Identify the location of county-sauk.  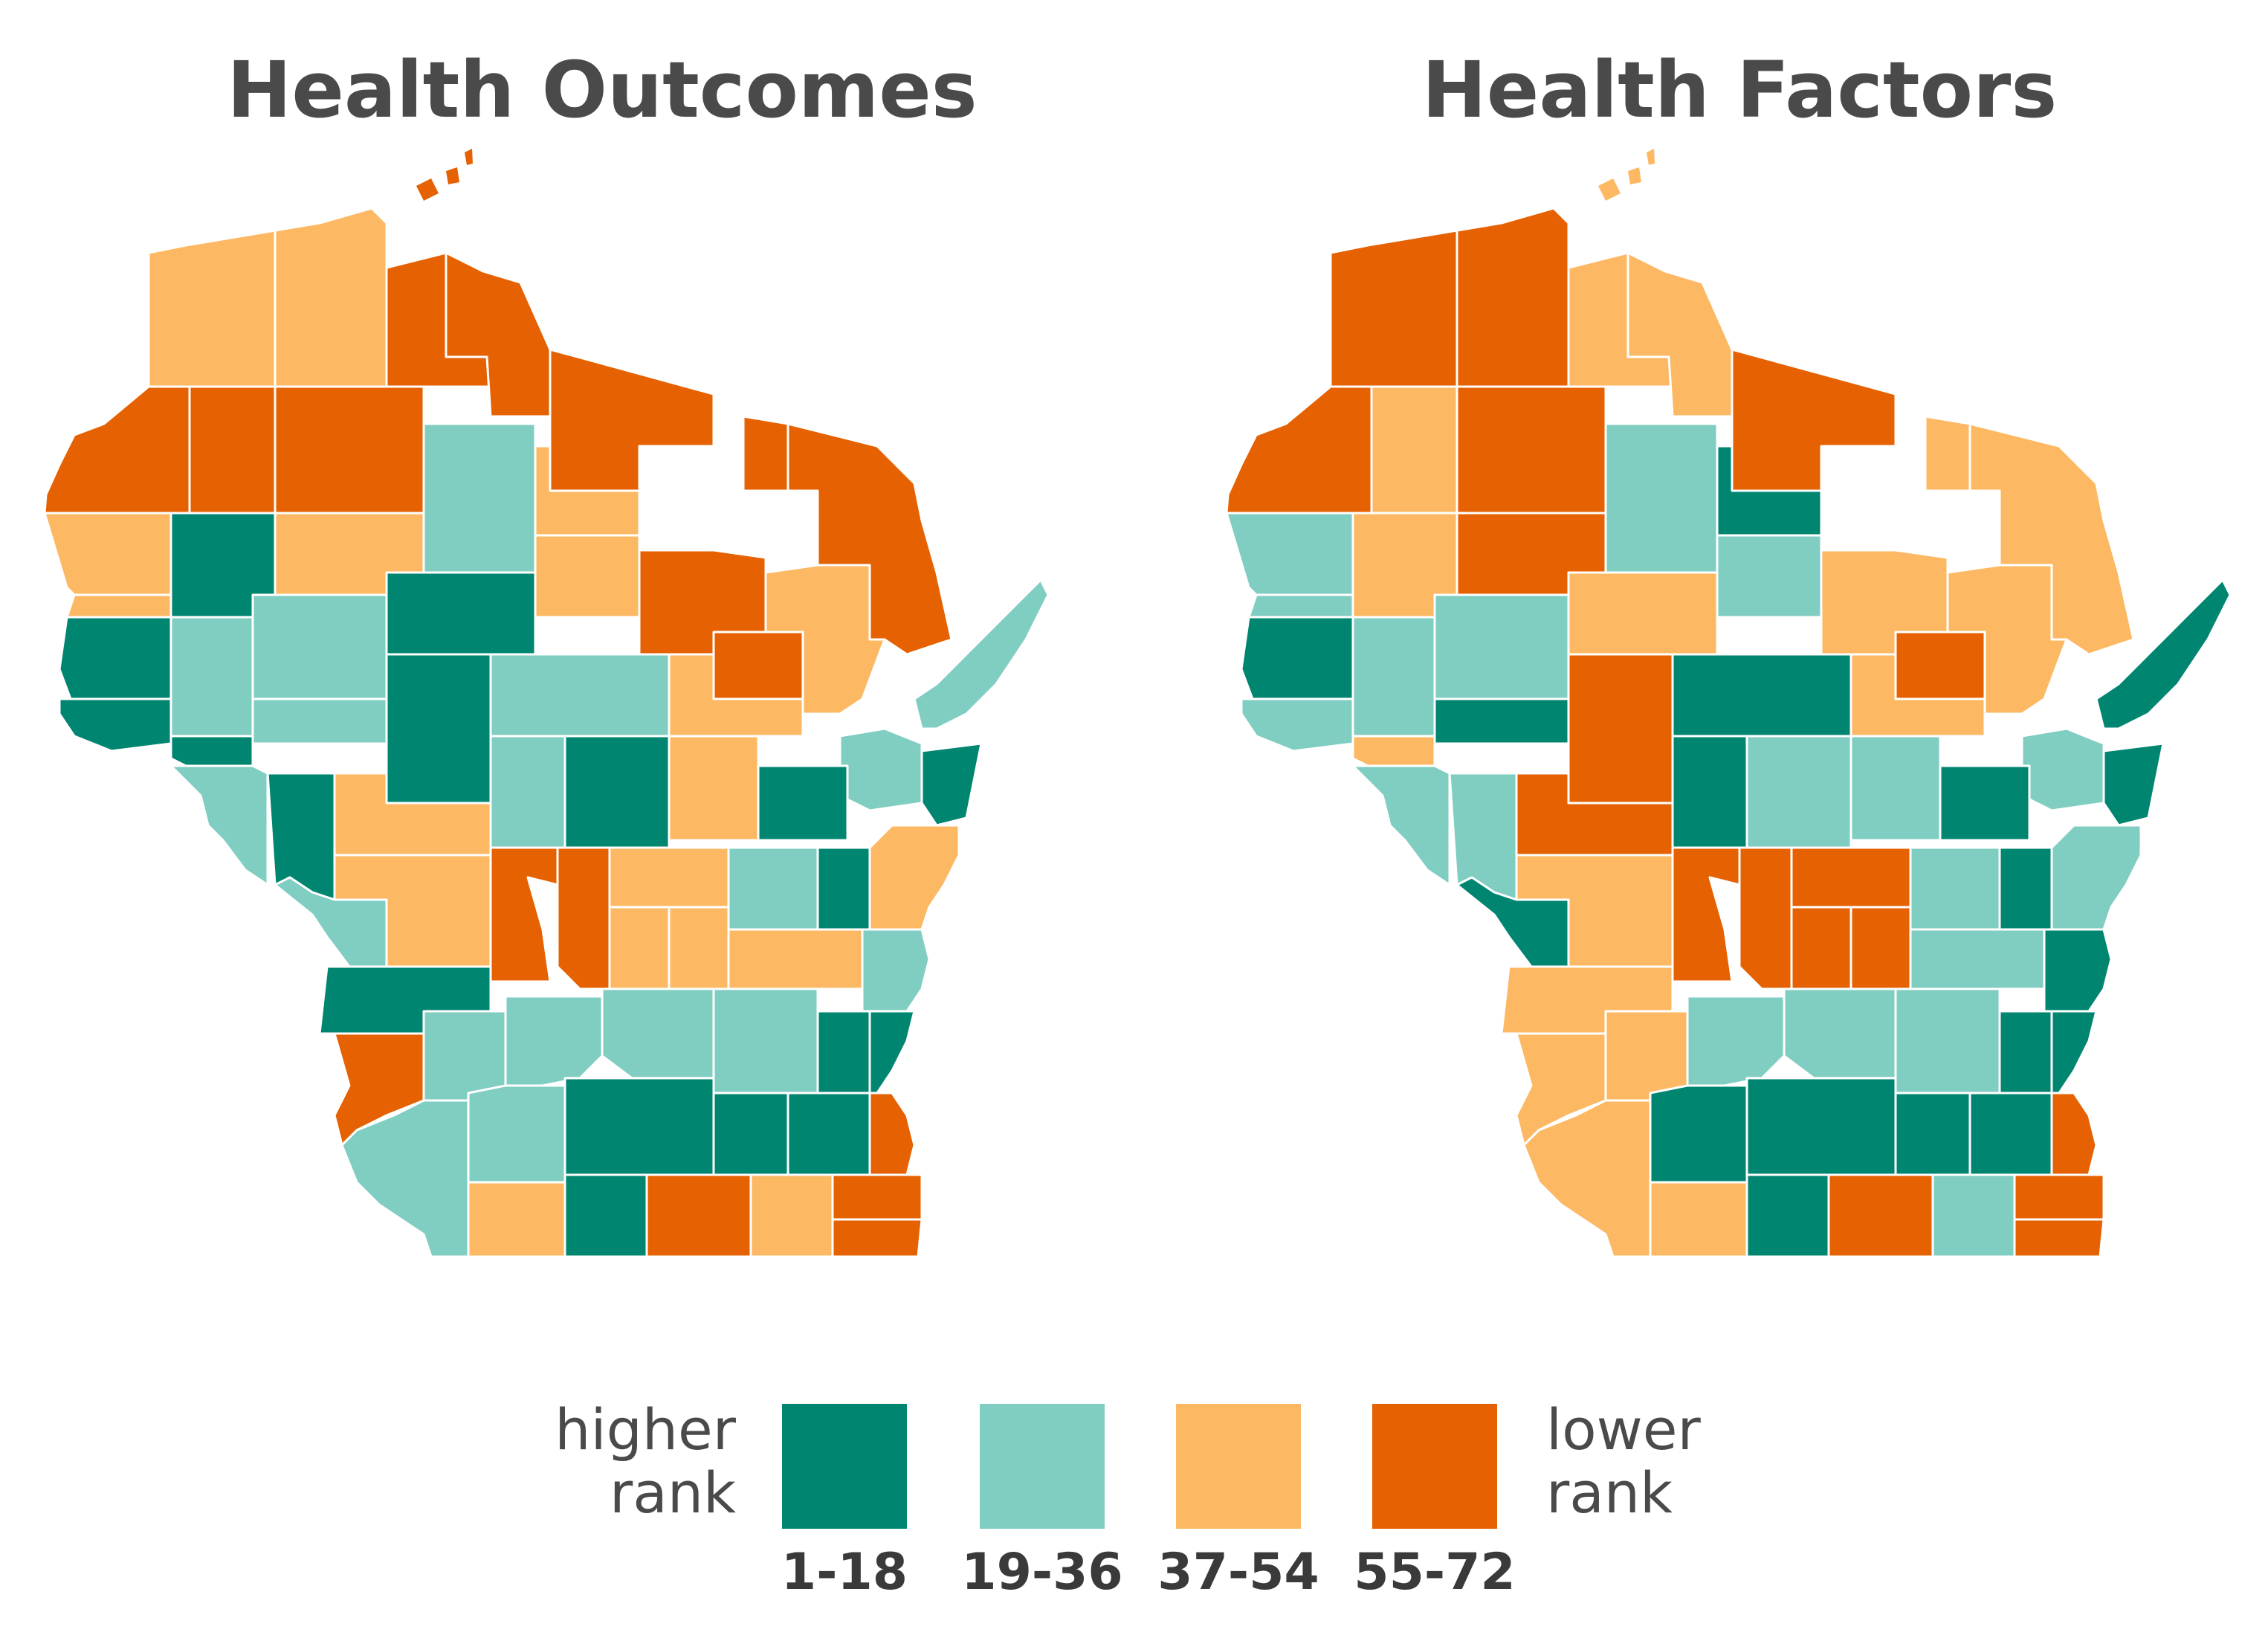
(554, 1041).